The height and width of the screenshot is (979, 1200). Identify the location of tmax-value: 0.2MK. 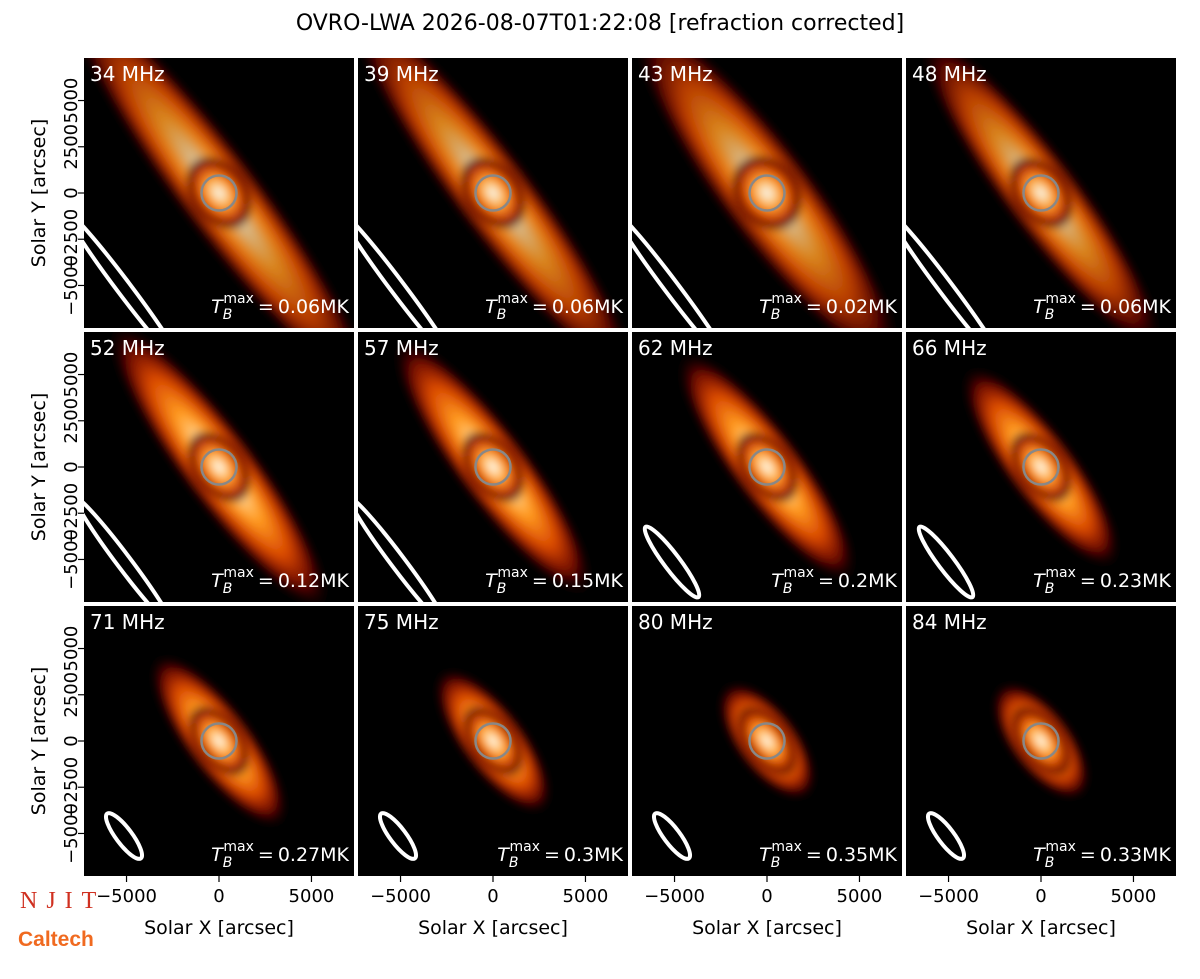
(868, 581).